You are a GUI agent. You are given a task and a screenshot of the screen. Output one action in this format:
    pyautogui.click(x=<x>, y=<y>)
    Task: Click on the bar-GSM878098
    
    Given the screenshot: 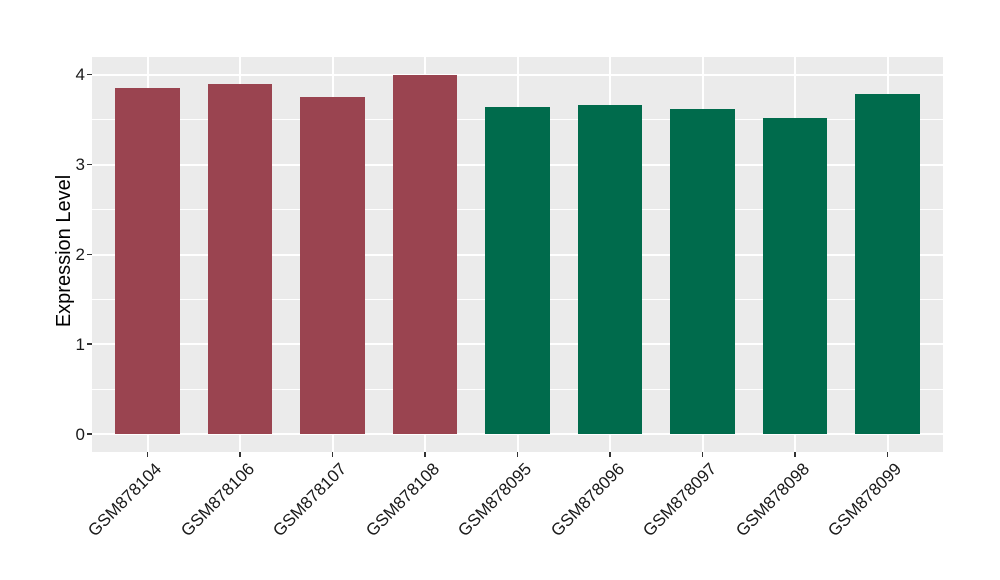 What is the action you would take?
    pyautogui.click(x=795, y=276)
    